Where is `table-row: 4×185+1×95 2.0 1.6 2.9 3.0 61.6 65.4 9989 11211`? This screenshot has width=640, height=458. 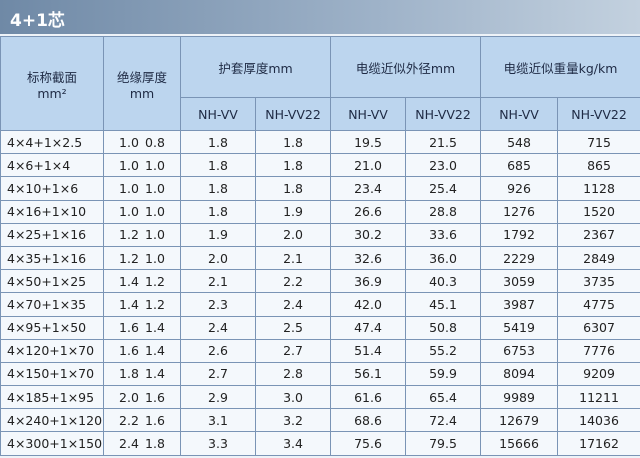
table-row: 4×185+1×95 2.0 1.6 2.9 3.0 61.6 65.4 9989 11211 is located at coordinates (320, 397).